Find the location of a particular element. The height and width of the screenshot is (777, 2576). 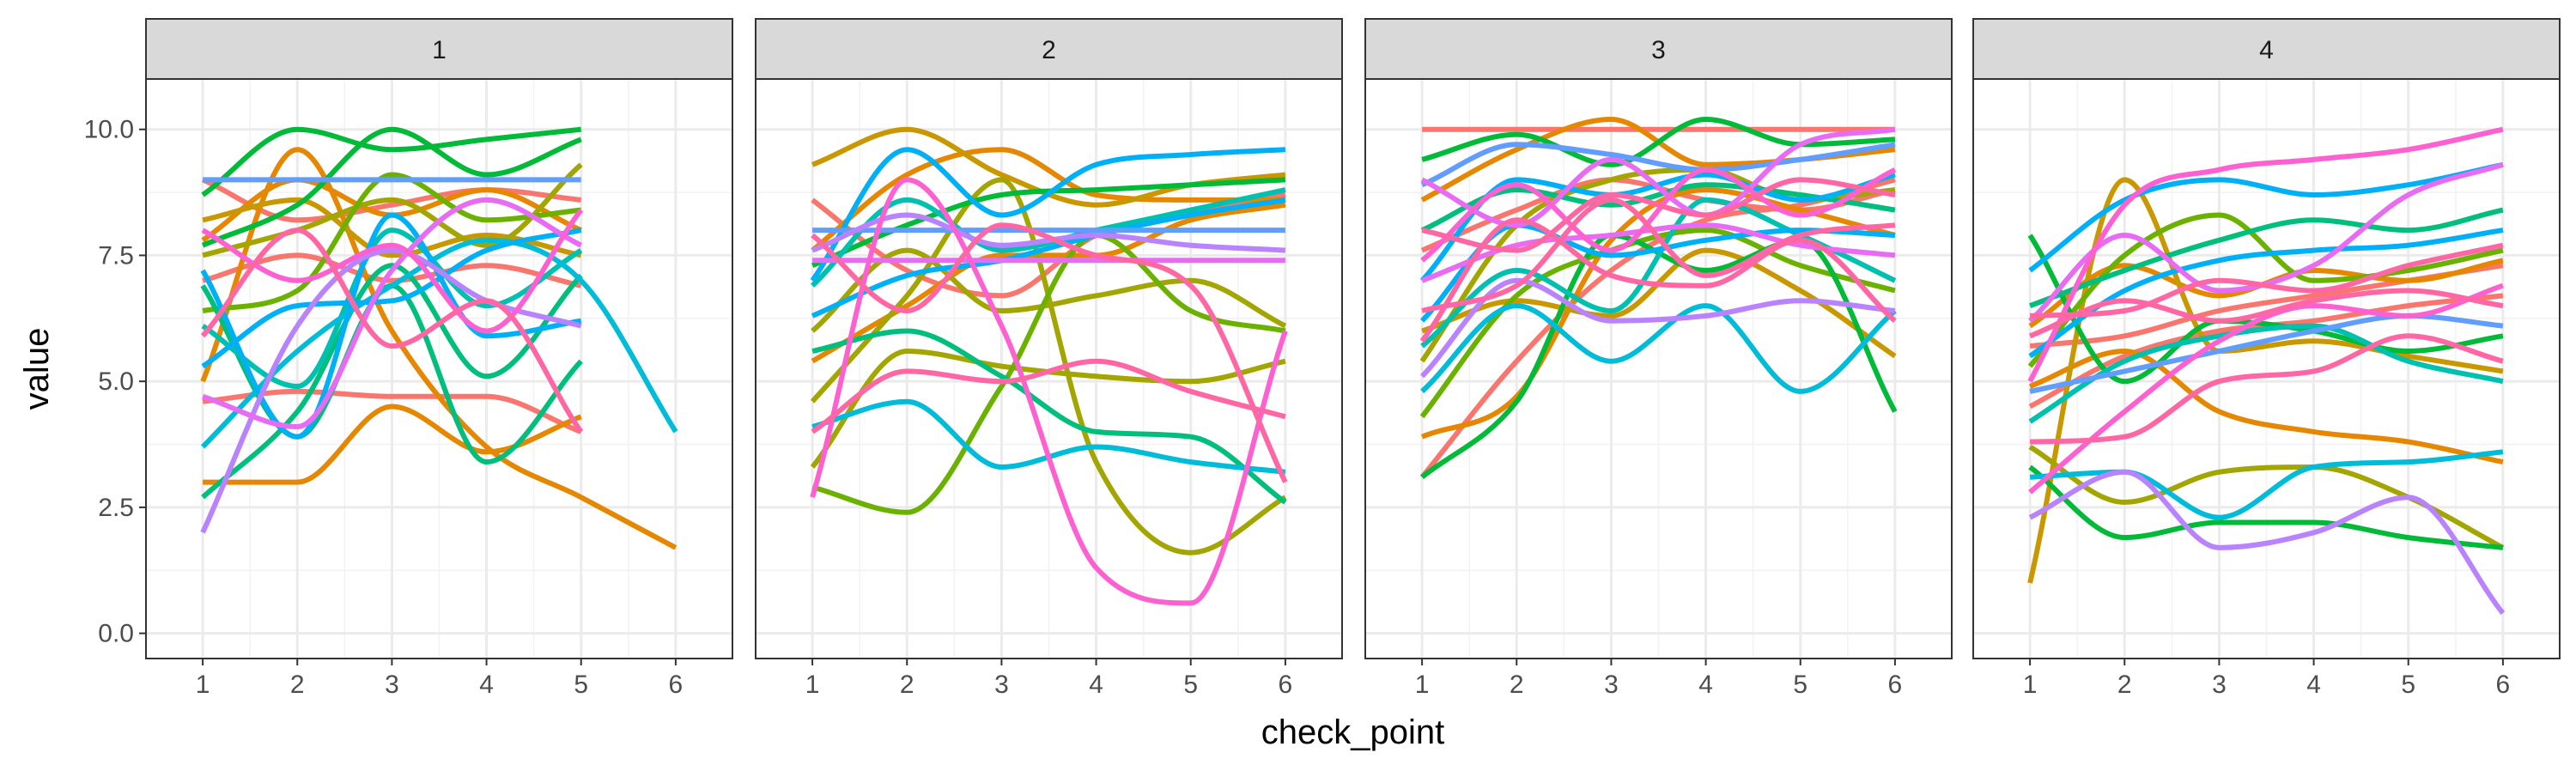

y-tick-label: 2.5 is located at coordinates (116, 508).